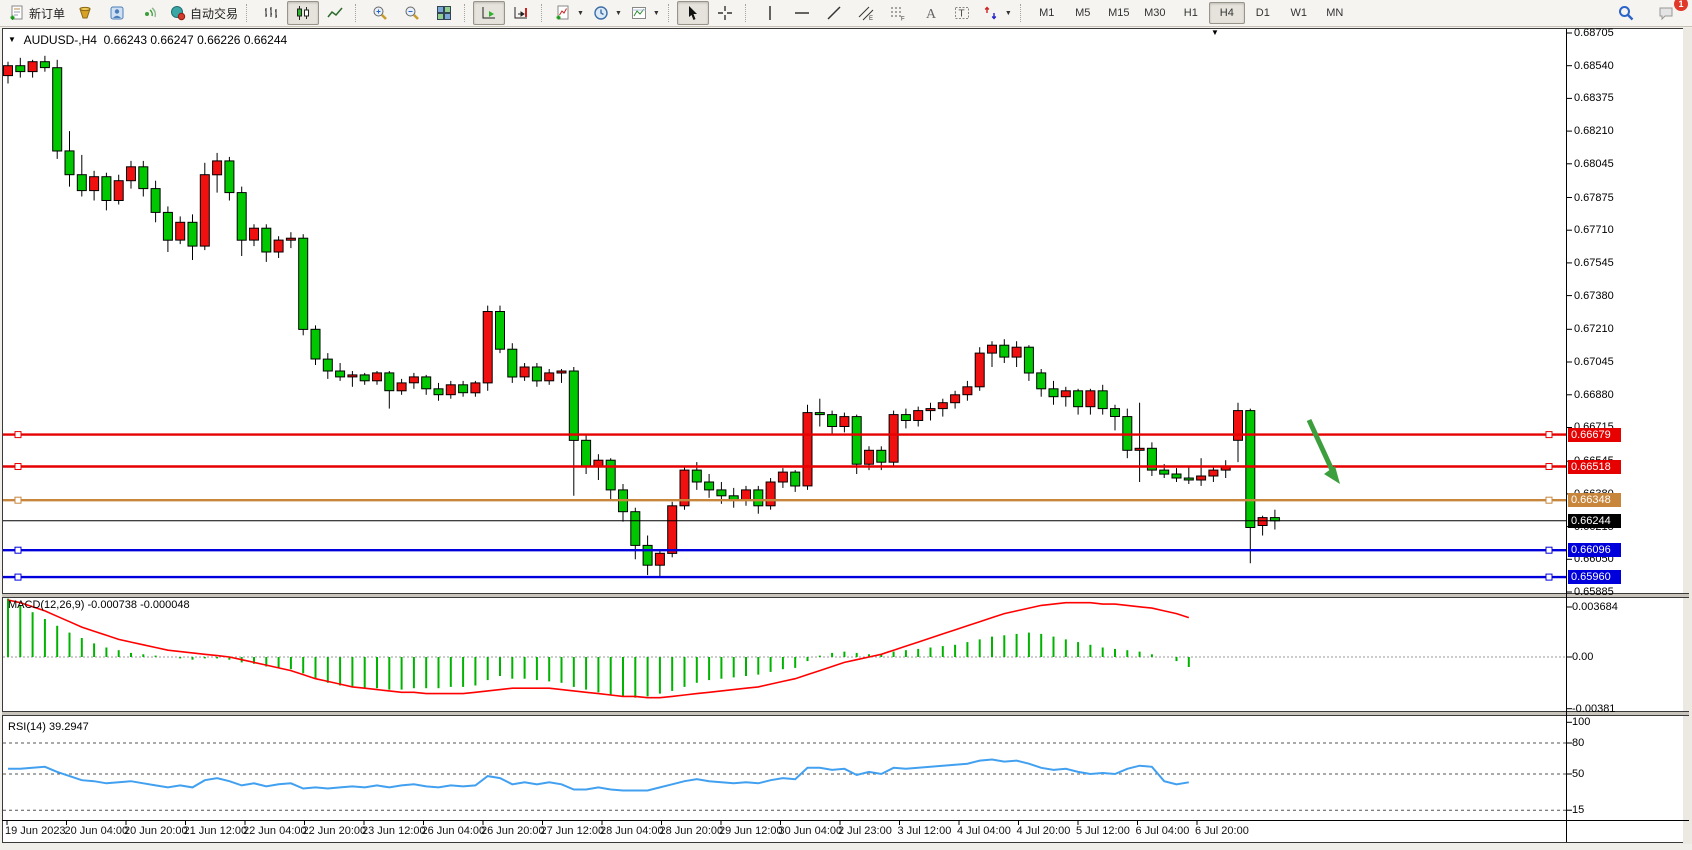  I want to click on tf-mn-button: MN, so click(1335, 13).